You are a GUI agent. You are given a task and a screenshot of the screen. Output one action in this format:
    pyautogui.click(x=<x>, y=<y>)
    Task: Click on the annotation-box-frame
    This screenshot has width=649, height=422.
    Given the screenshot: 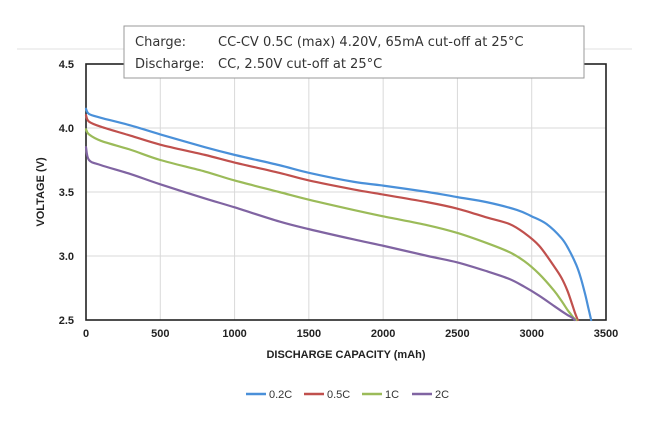 What is the action you would take?
    pyautogui.click(x=354, y=52)
    